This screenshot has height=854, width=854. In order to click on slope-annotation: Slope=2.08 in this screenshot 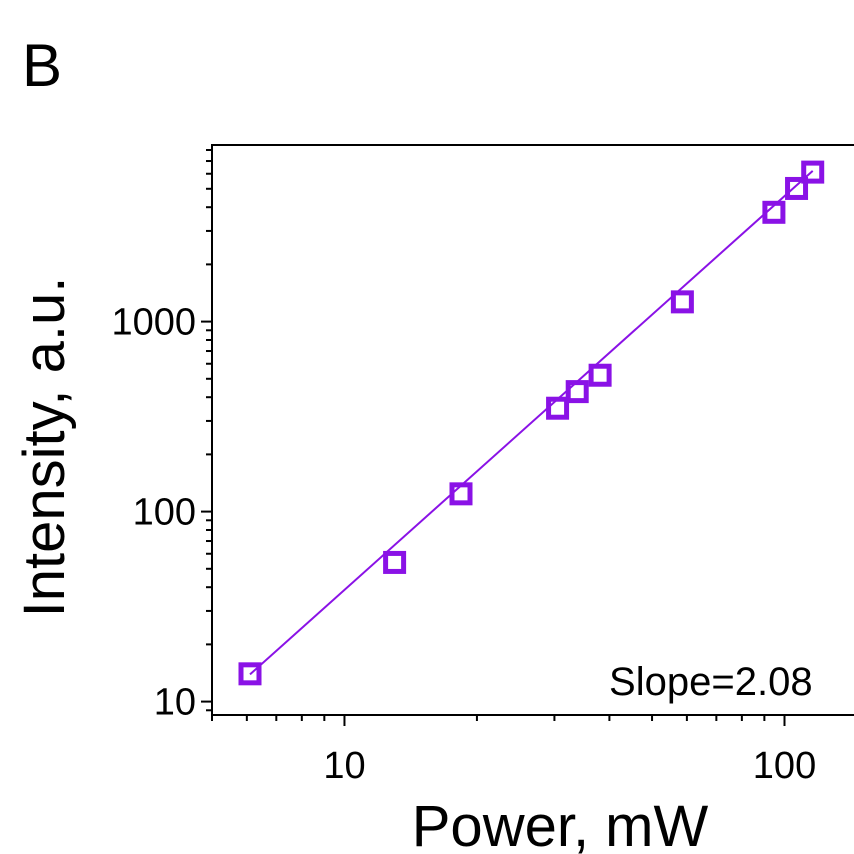, I will do `click(711, 682)`.